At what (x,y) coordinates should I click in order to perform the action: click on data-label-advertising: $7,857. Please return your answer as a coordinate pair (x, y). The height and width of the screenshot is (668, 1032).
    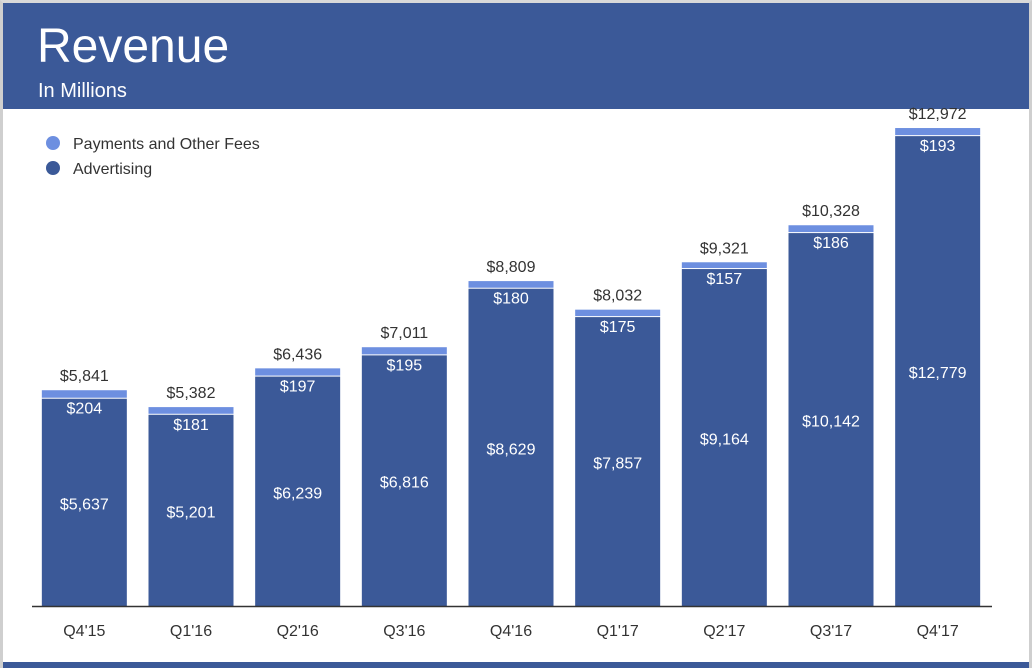
    Looking at the image, I should click on (617, 464).